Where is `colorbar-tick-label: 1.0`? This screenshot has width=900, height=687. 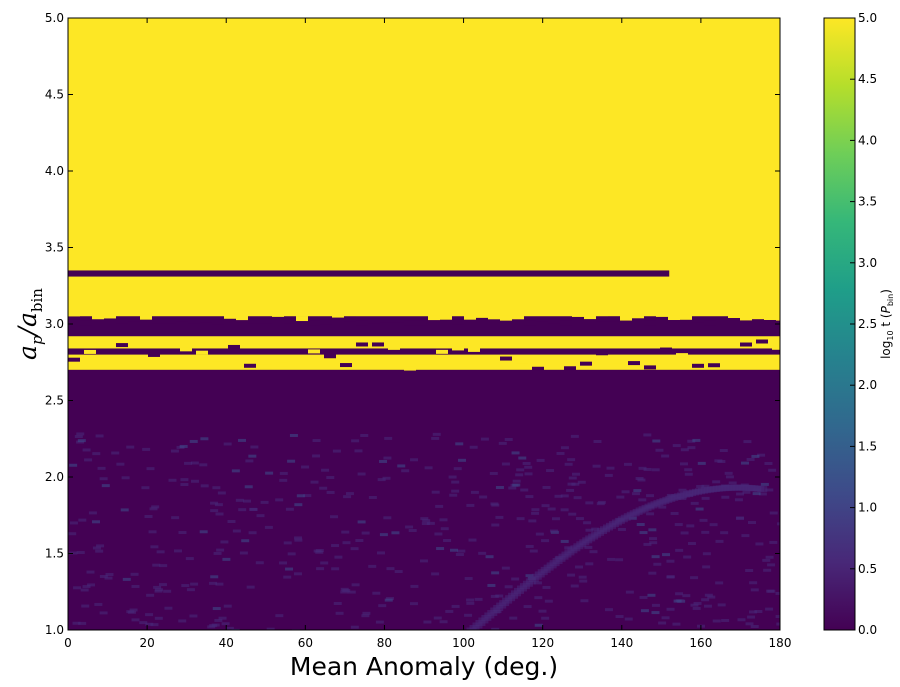
colorbar-tick-label: 1.0 is located at coordinates (867, 508).